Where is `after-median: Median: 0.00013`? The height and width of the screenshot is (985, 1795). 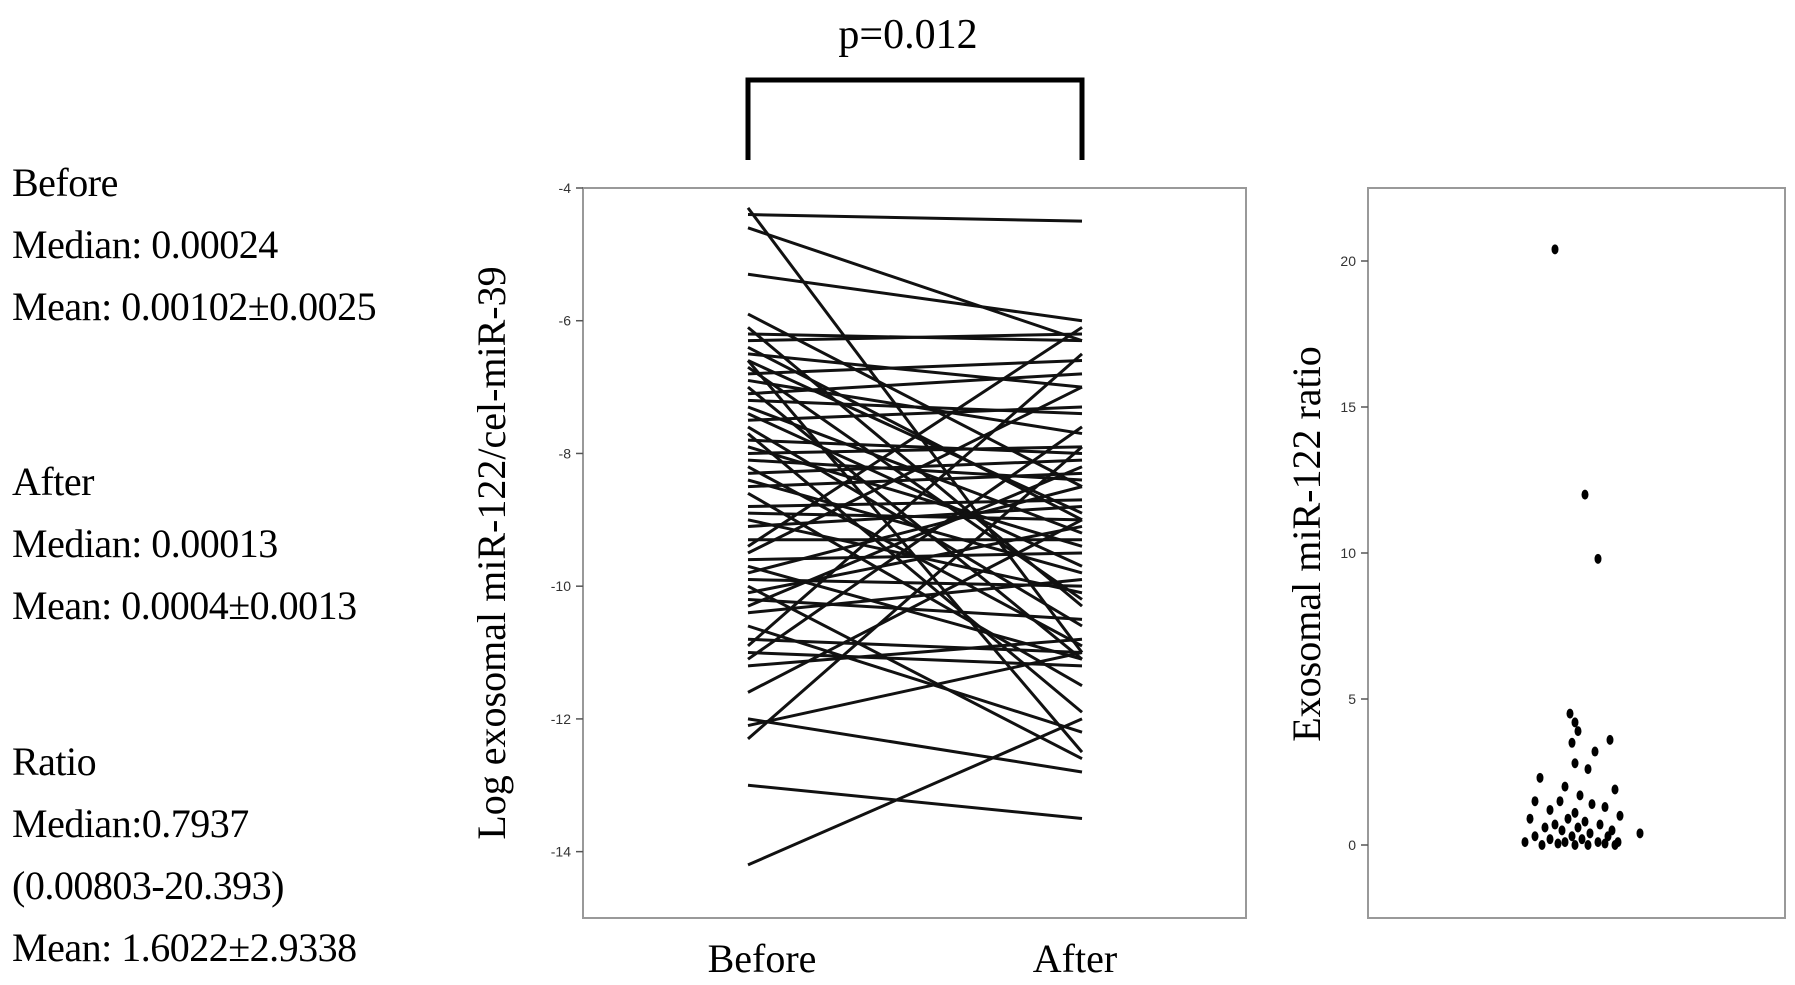
after-median: Median: 0.00013 is located at coordinates (145, 543).